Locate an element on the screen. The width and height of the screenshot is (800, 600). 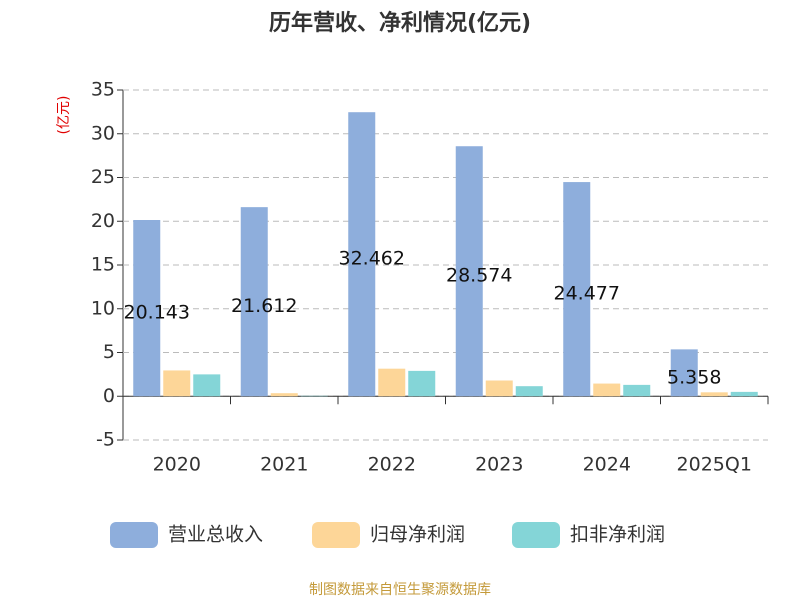
x-tick-label: 2022 is located at coordinates (392, 465).